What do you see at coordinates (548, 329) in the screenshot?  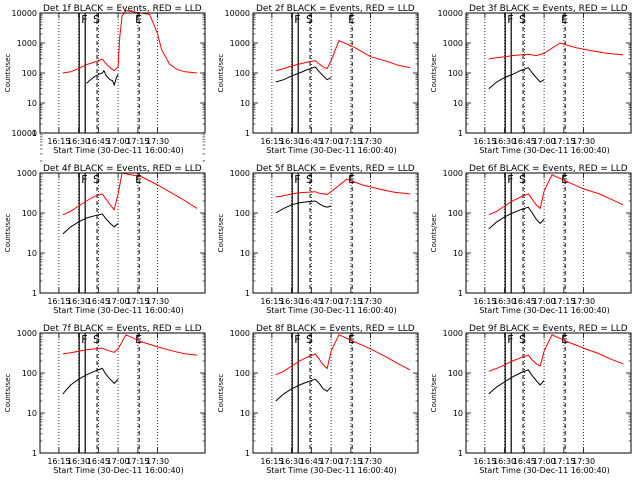 I see `panel-title: Det 9f BLACK = Events, RED = LLD` at bounding box center [548, 329].